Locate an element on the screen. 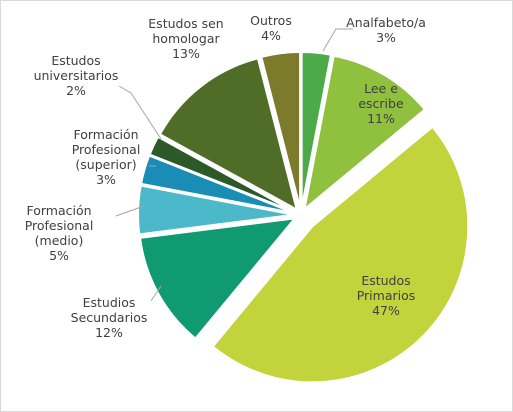 This screenshot has width=513, height=412. category-name: Estudos sen homologar is located at coordinates (186, 31).